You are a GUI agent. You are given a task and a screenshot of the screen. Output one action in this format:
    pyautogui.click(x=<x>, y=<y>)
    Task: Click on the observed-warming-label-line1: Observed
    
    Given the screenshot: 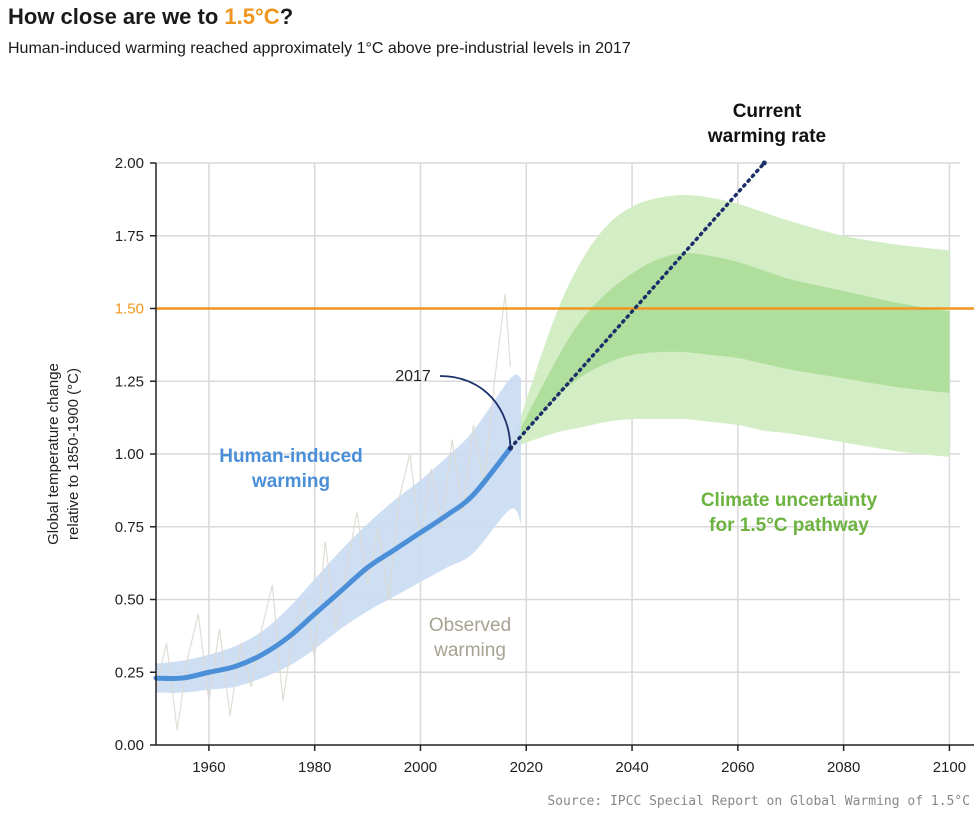 What is the action you would take?
    pyautogui.click(x=470, y=625)
    